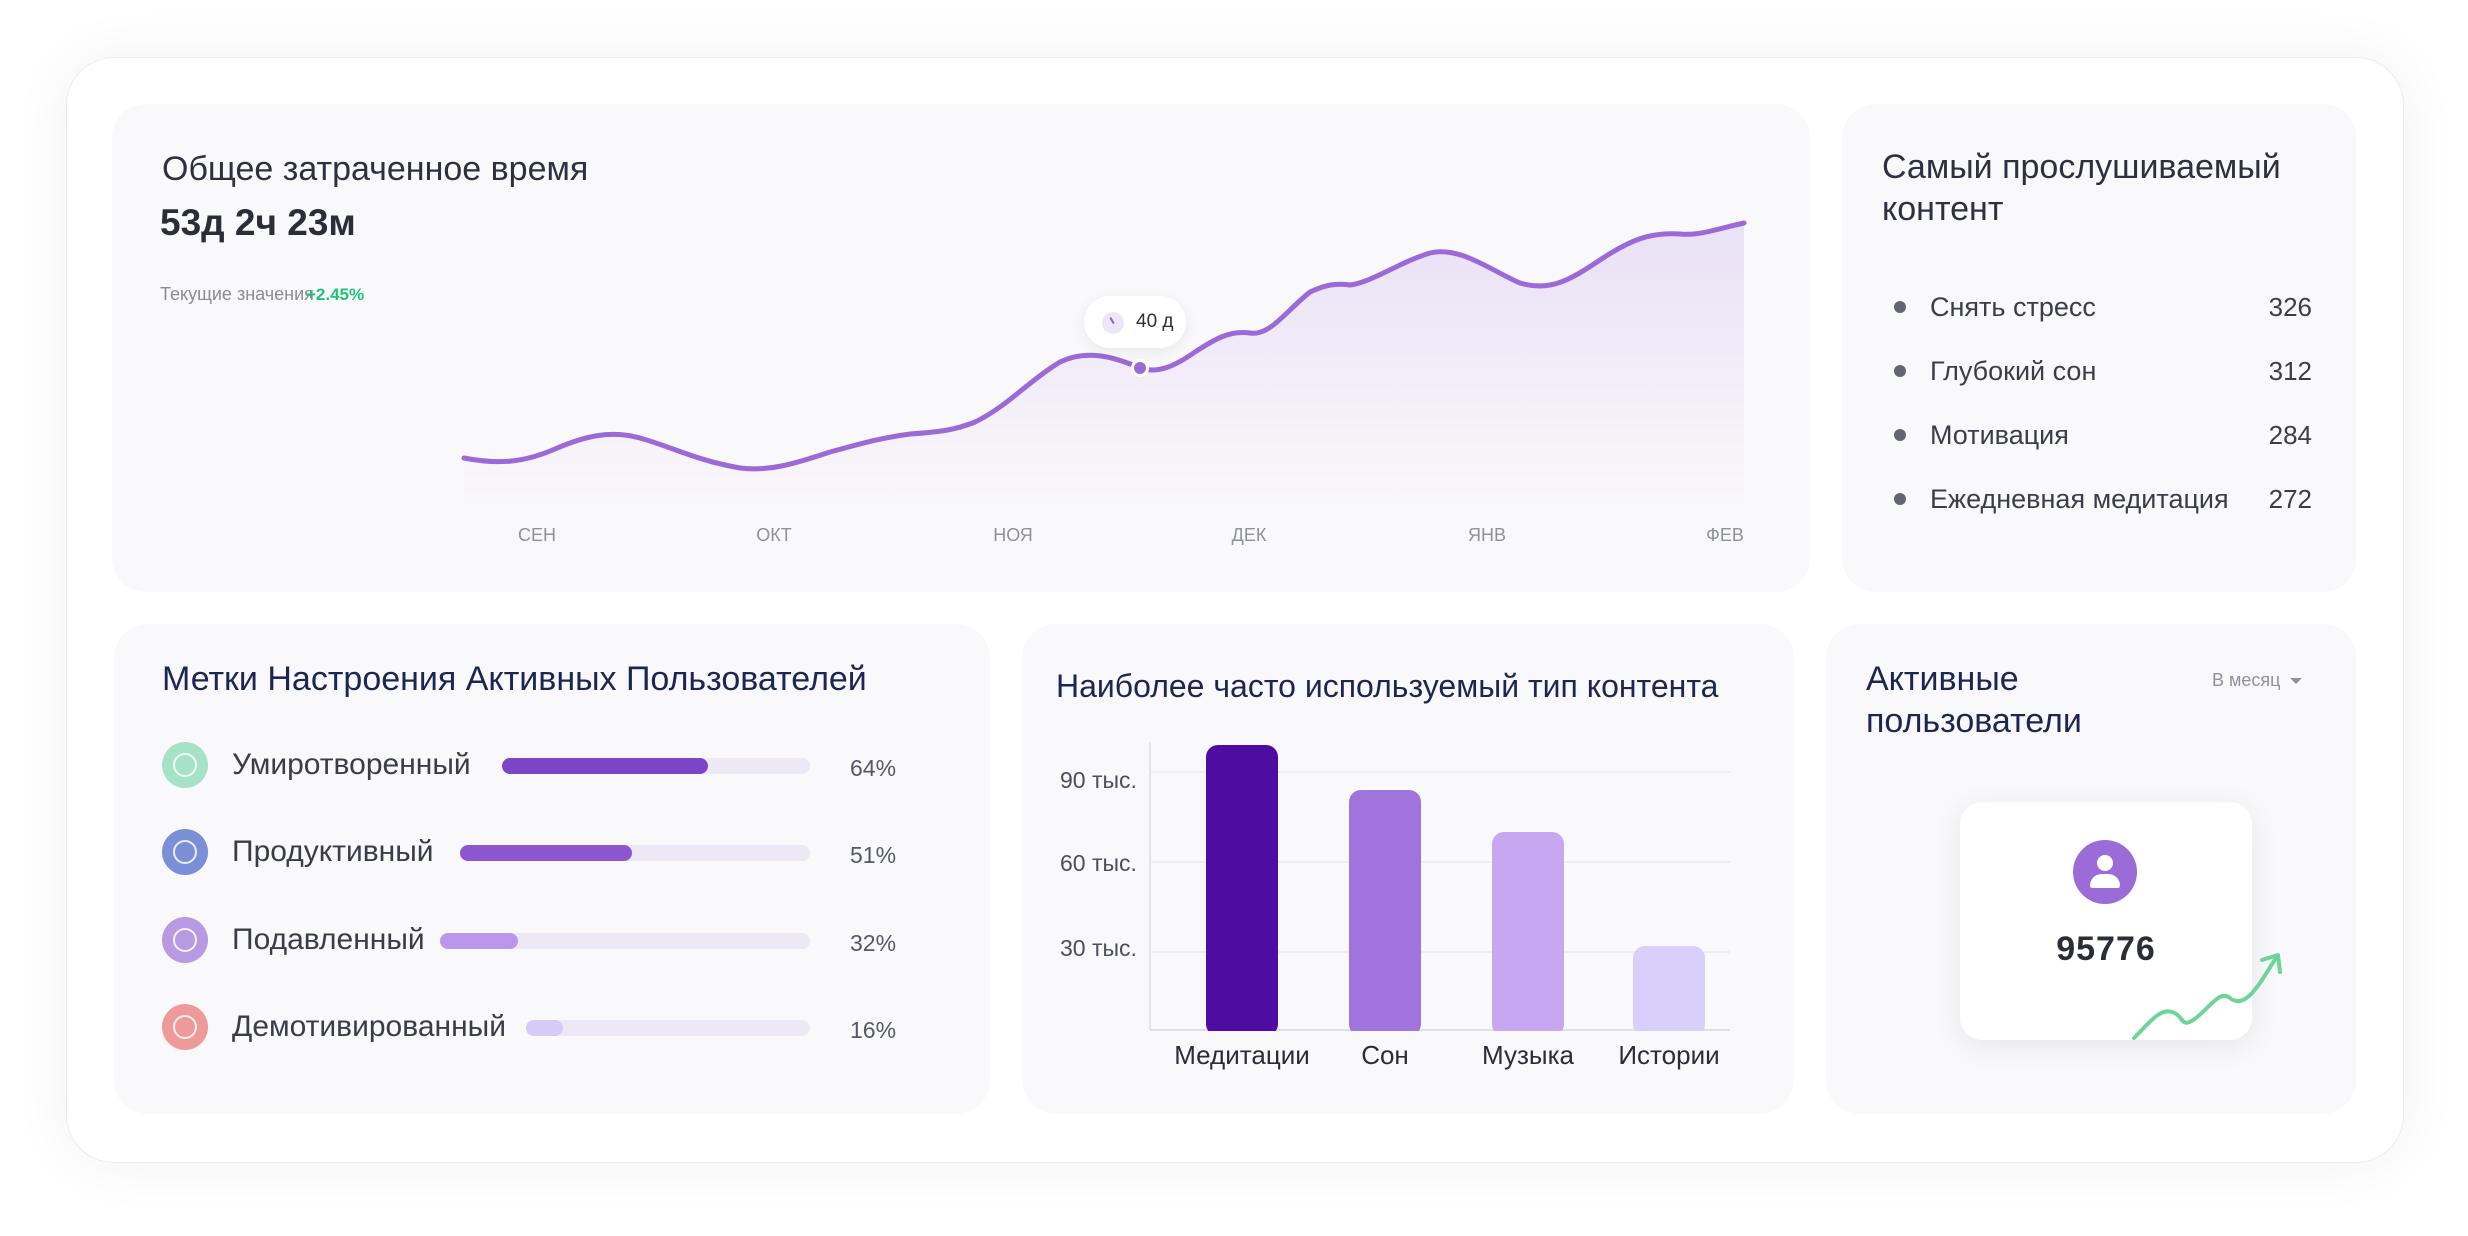 Image resolution: width=2468 pixels, height=1236 pixels. Describe the element at coordinates (1098, 780) in the screenshot. I see `y-tick-label: 90 тыс.` at that location.